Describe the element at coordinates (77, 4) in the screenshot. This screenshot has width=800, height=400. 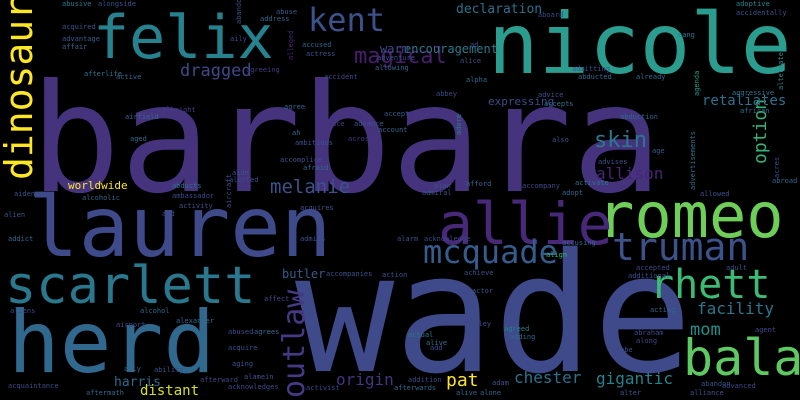
I see `word: abusive` at that location.